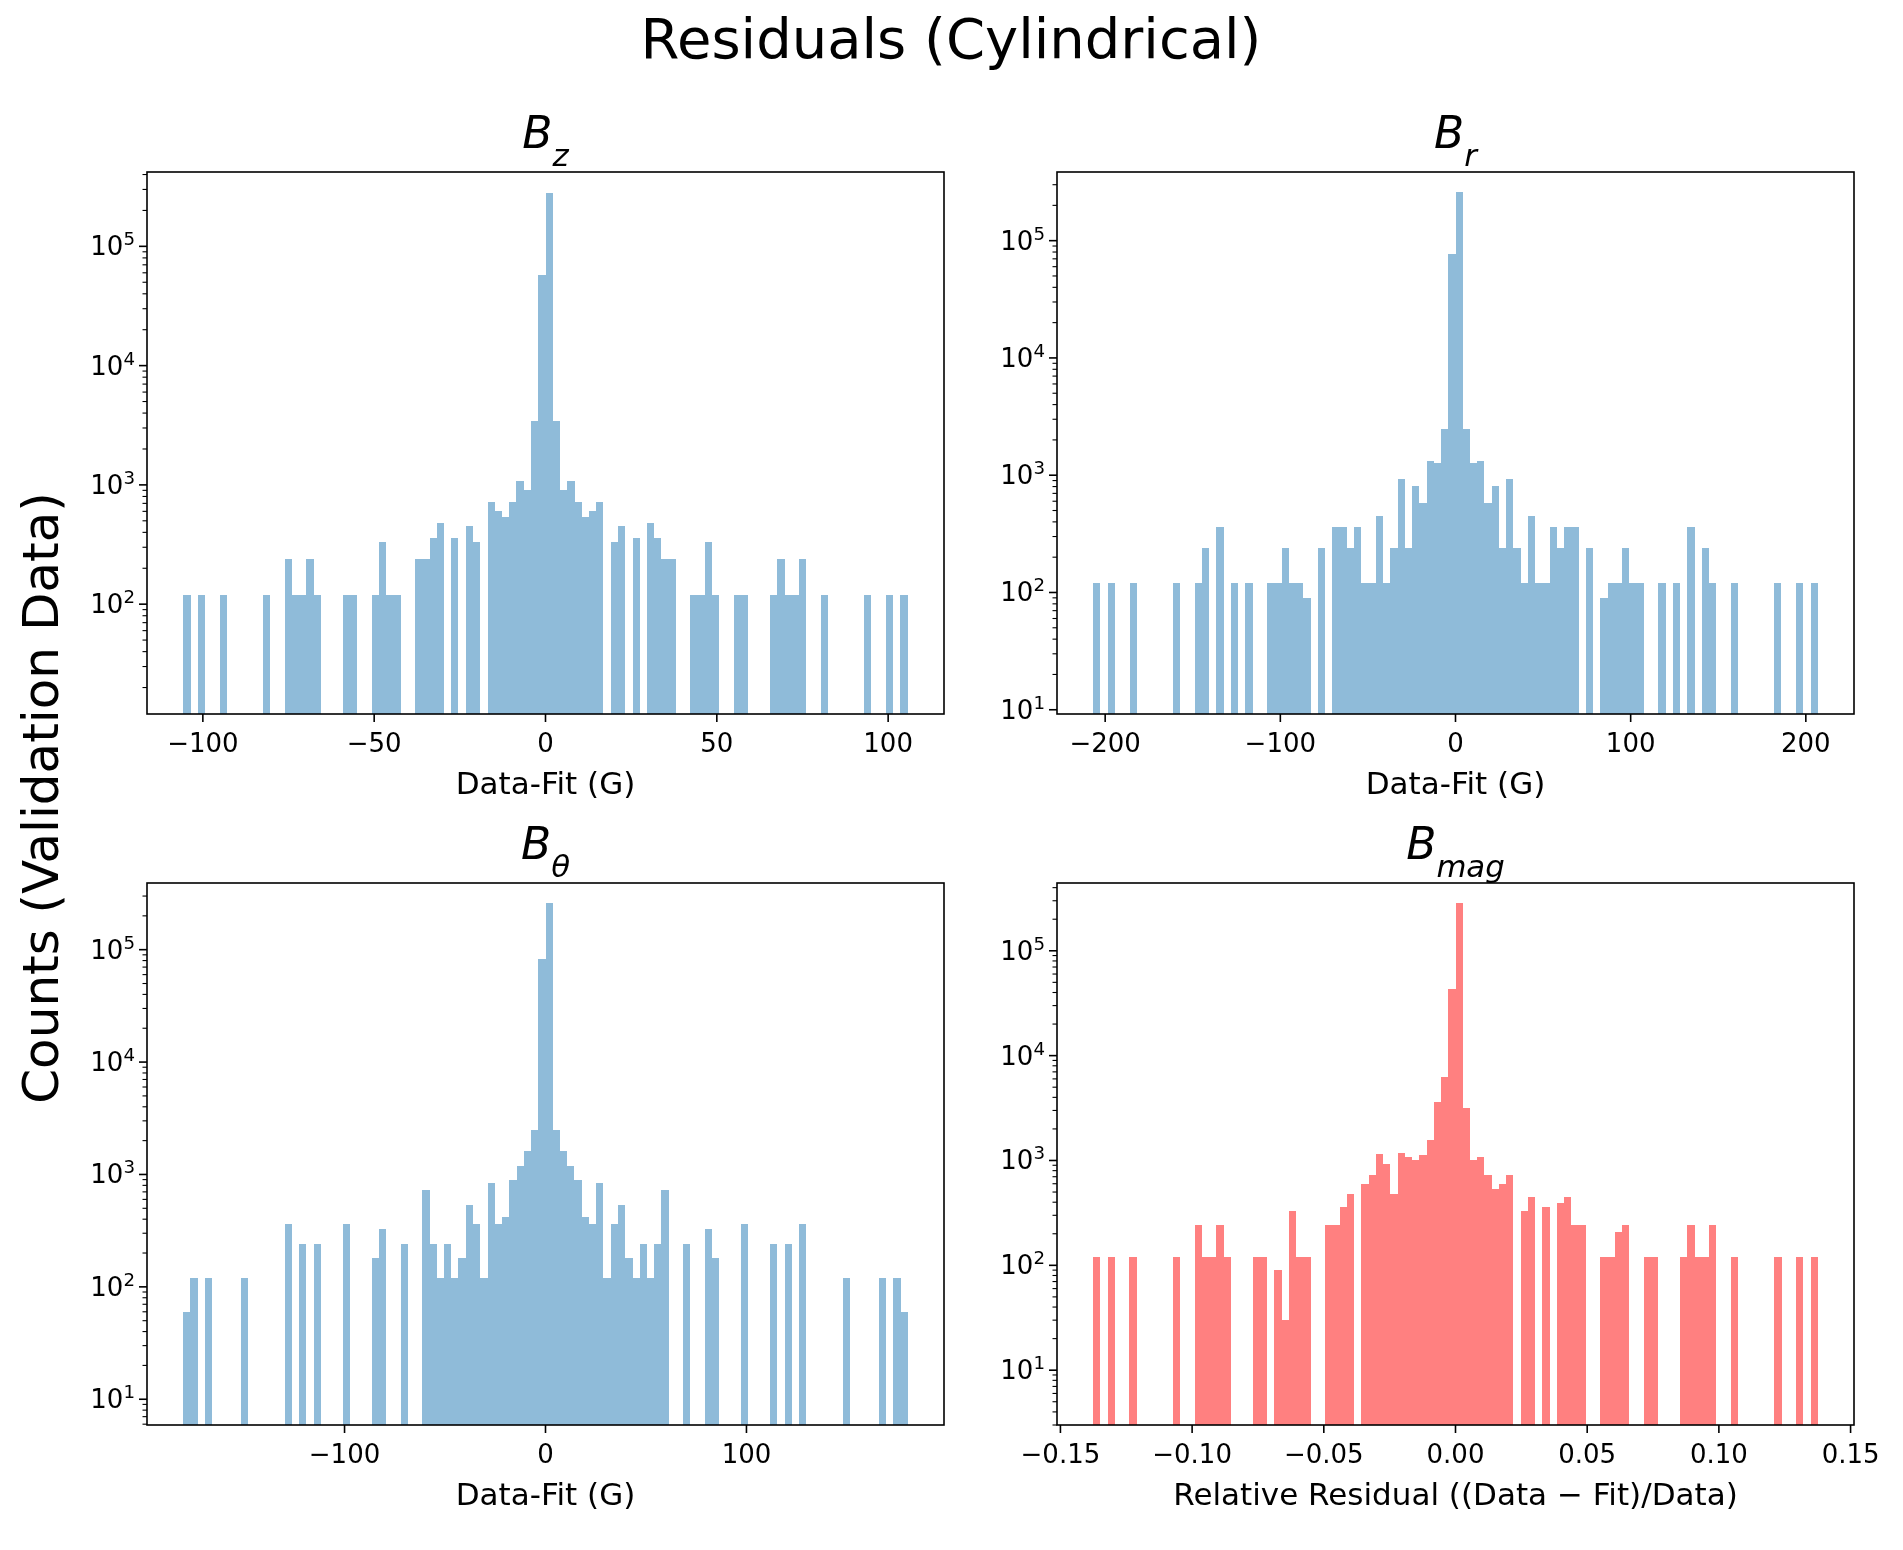 This screenshot has width=1903, height=1550. What do you see at coordinates (1587, 1454) in the screenshot?
I see `x-tick-label: 0.05` at bounding box center [1587, 1454].